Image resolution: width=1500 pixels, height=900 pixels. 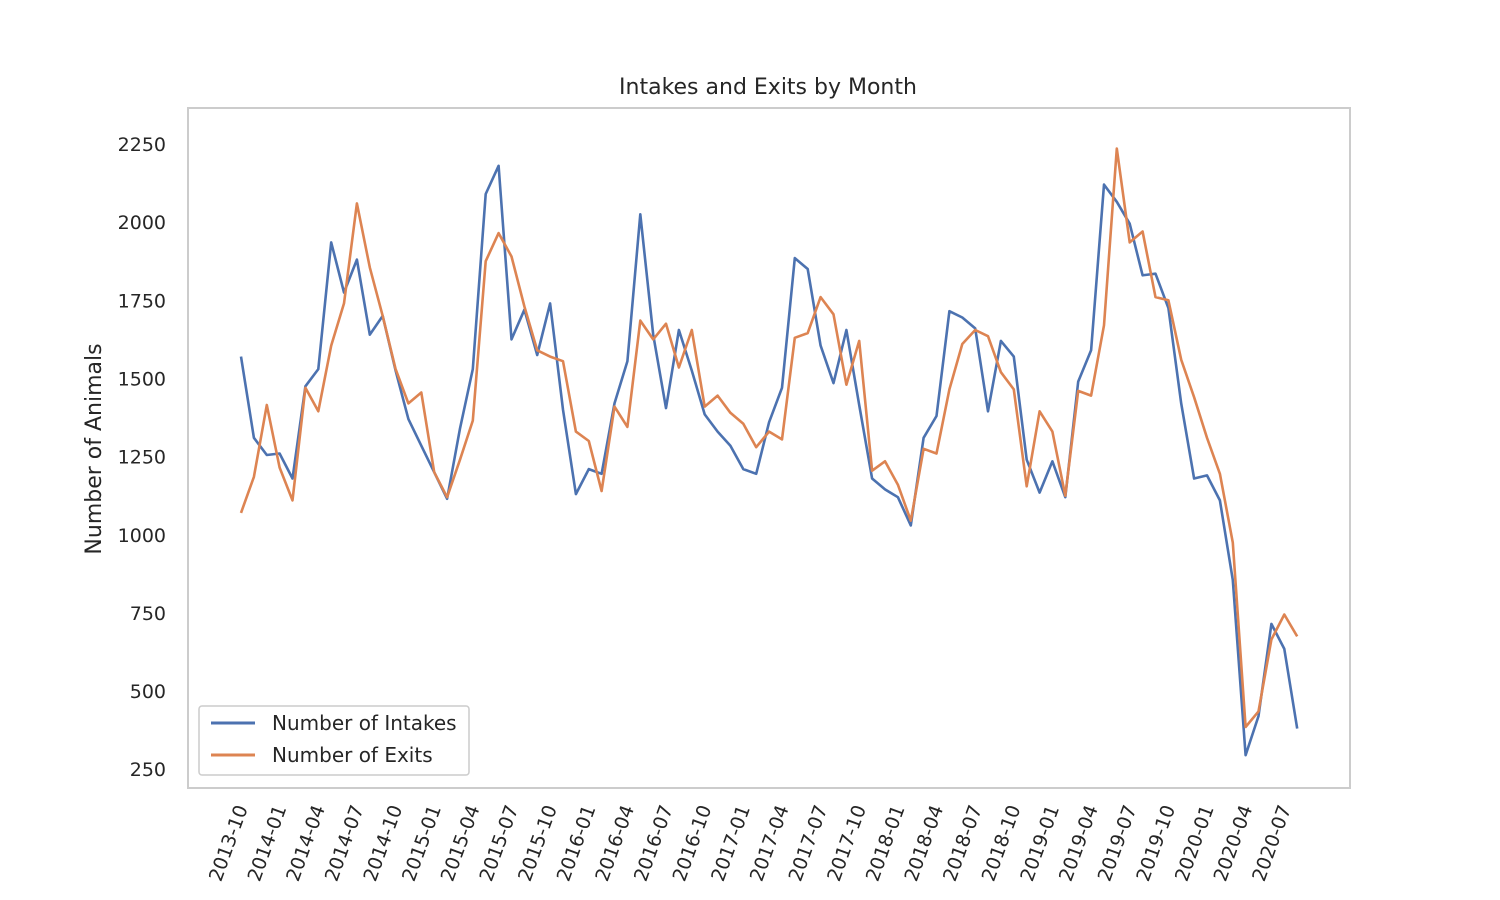 What do you see at coordinates (364, 723) in the screenshot?
I see `legend-label-intakes: Number of Intakes` at bounding box center [364, 723].